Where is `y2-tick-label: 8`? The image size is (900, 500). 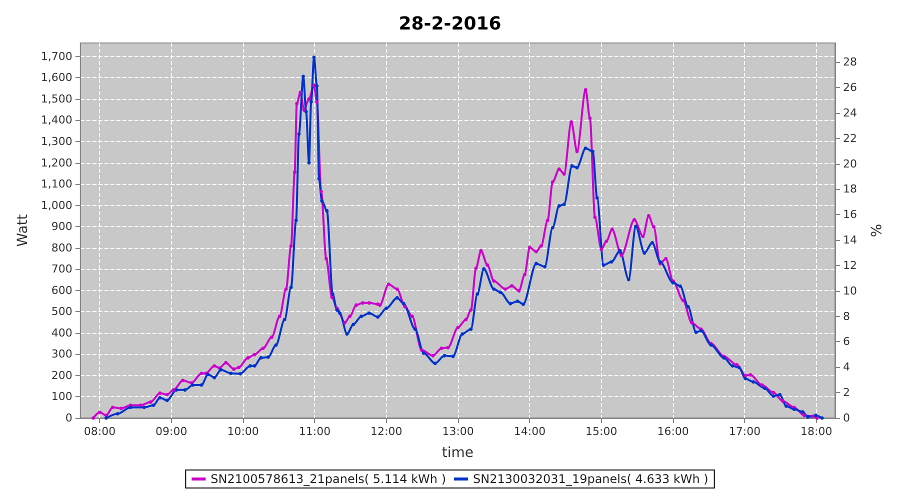
y2-tick-label: 8 is located at coordinates (846, 316).